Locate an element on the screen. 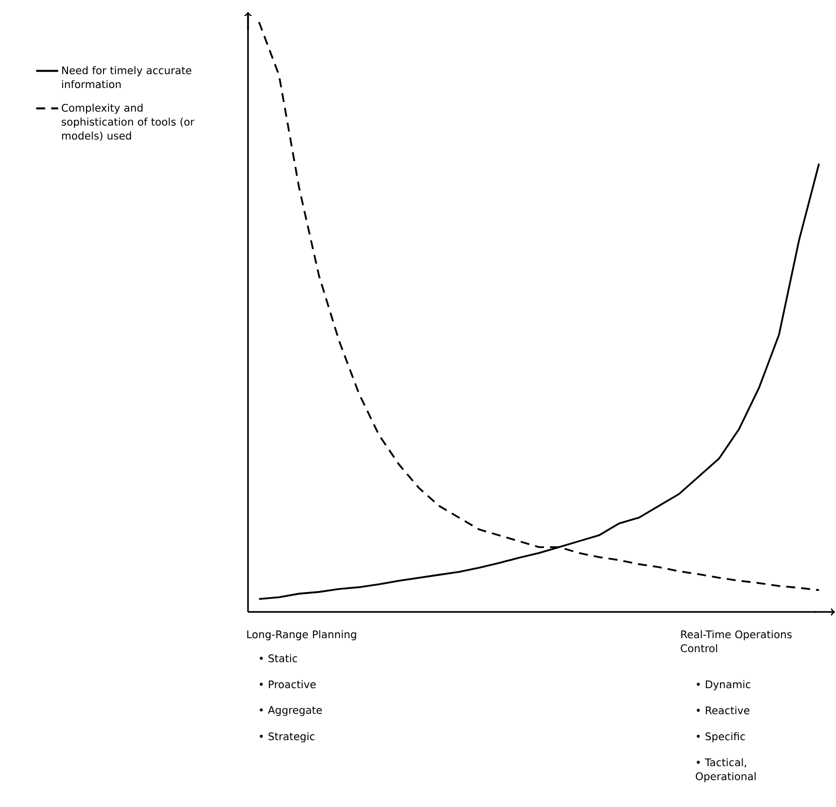  legend-label: Complexity and sophistication of tools (or models) used is located at coordinates (128, 122).